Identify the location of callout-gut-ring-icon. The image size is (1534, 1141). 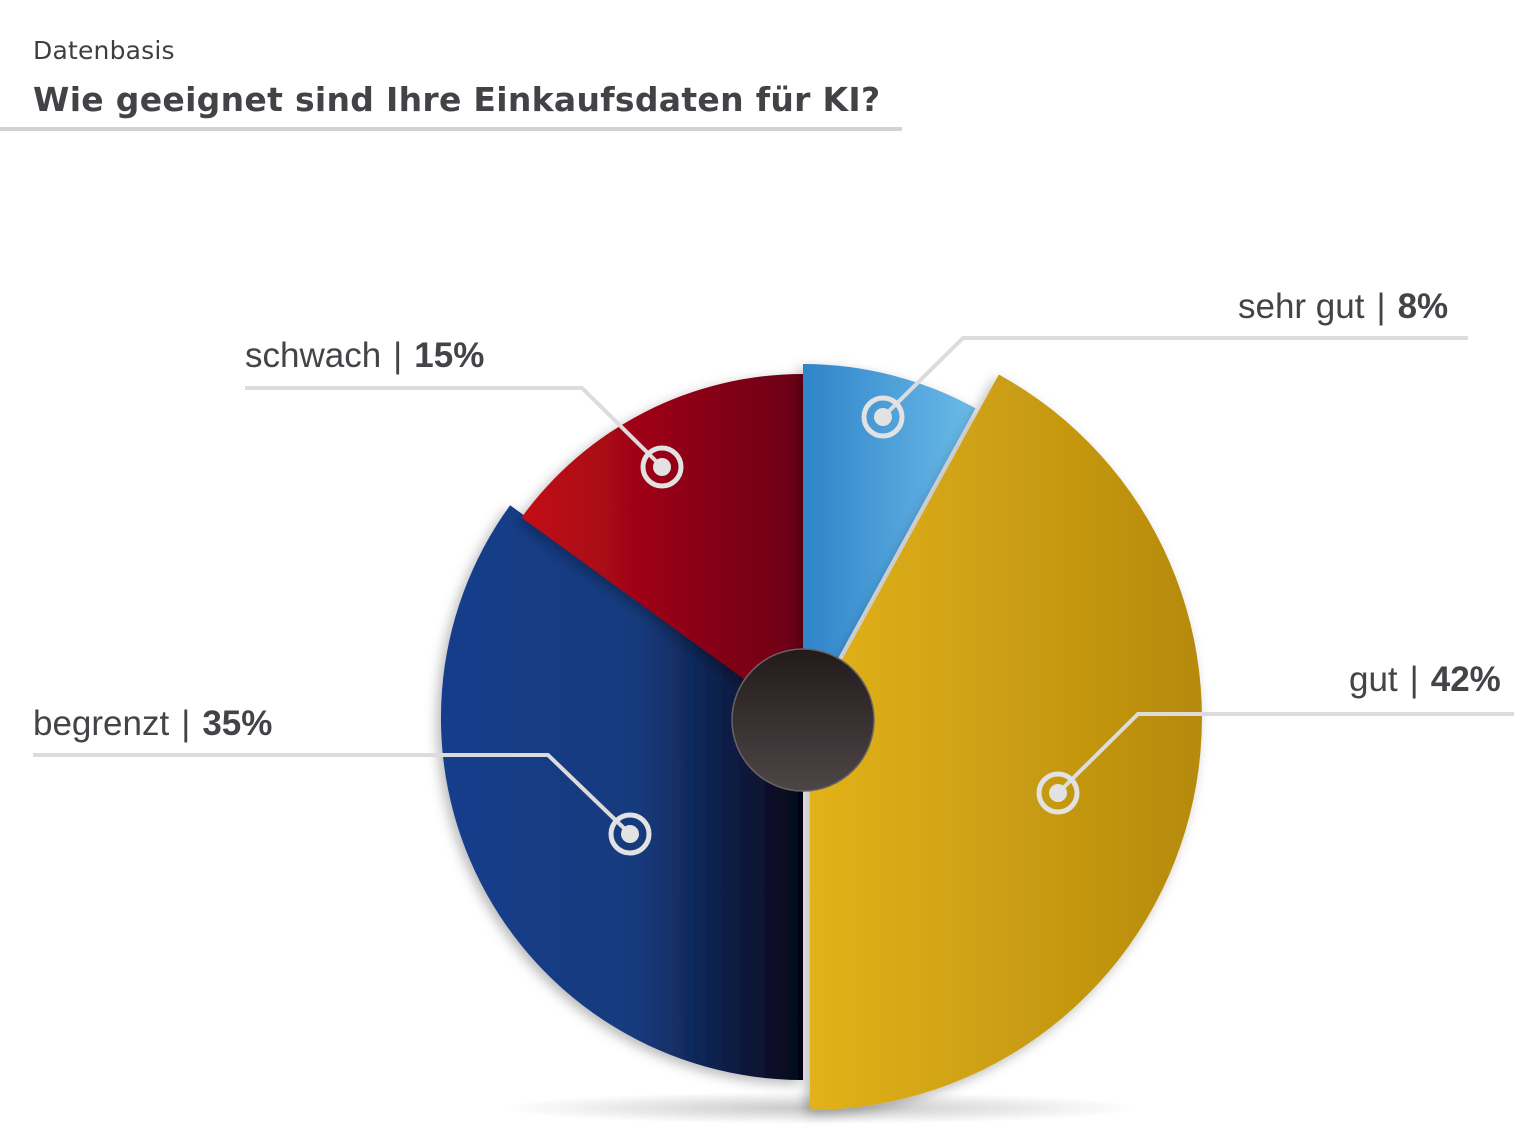
(1058, 793).